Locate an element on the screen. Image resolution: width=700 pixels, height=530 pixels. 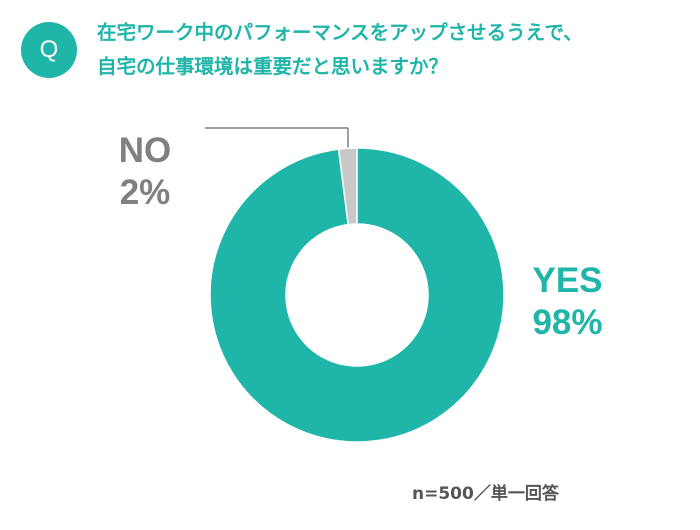
question-line-2: 自宅の仕事環境は重要だと思いますか？ is located at coordinates (273, 66).